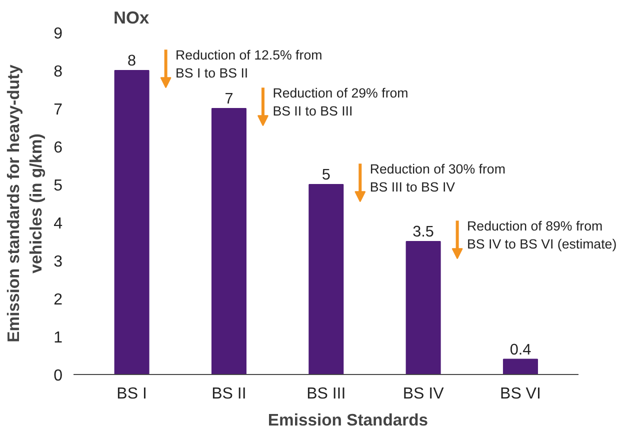  Describe the element at coordinates (58, 34) in the screenshot. I see `y-tick-label: 9` at that location.